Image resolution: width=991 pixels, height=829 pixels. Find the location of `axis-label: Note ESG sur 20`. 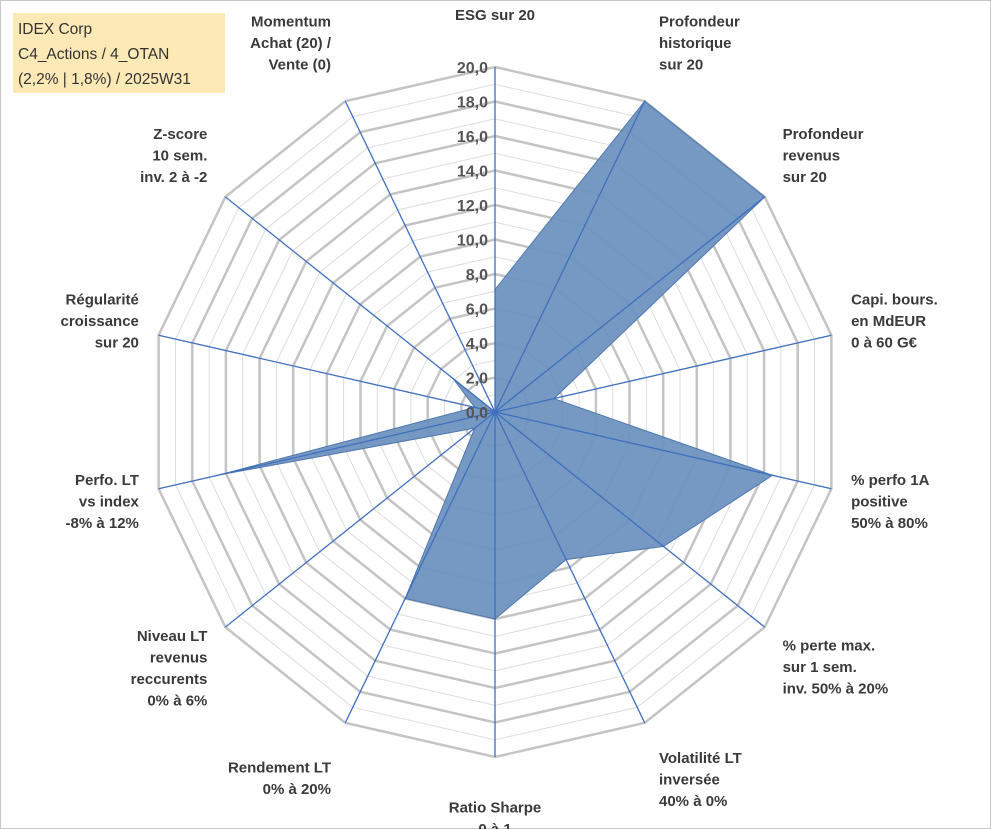

axis-label: Note ESG sur 20 is located at coordinates (495, 12).